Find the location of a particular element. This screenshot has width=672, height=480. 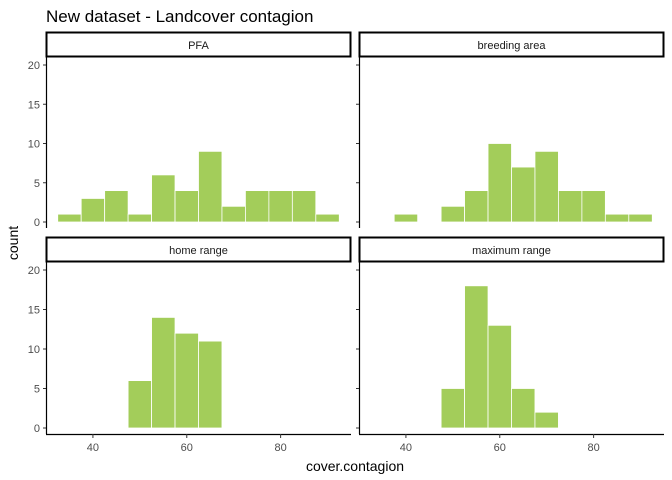

facet-strip-label: PFA is located at coordinates (198, 46).